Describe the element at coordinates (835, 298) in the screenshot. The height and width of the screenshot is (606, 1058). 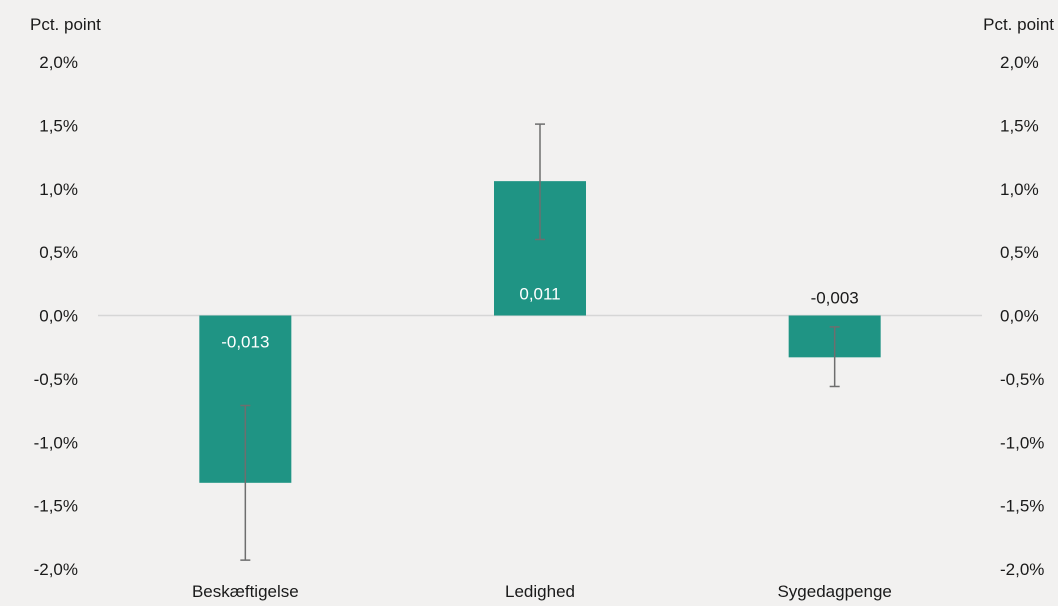
I see `data-label: -0,003` at that location.